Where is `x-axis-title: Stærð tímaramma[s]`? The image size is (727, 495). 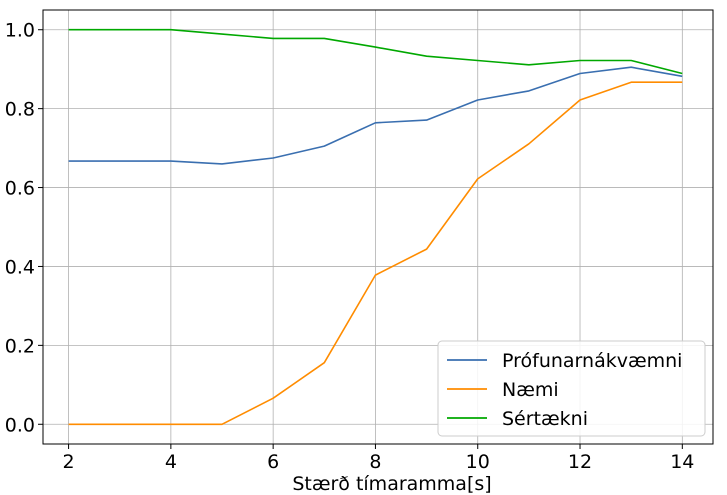
x-axis-title: Stærð tímaramma[s] is located at coordinates (391, 484).